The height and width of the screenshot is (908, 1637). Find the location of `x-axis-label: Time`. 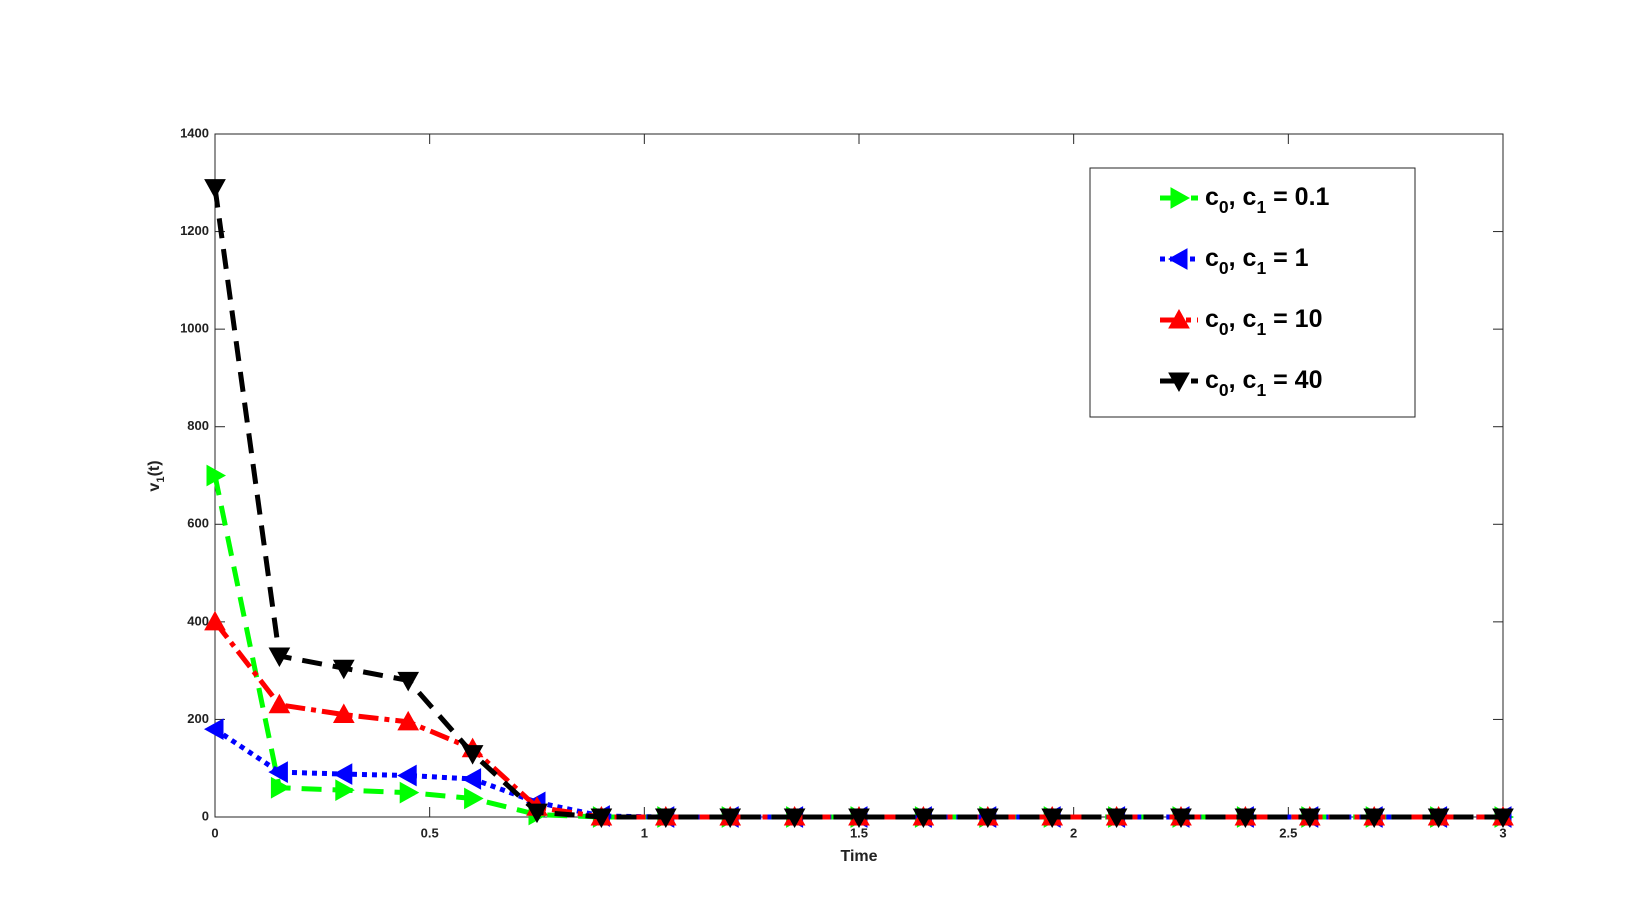

x-axis-label: Time is located at coordinates (858, 856).